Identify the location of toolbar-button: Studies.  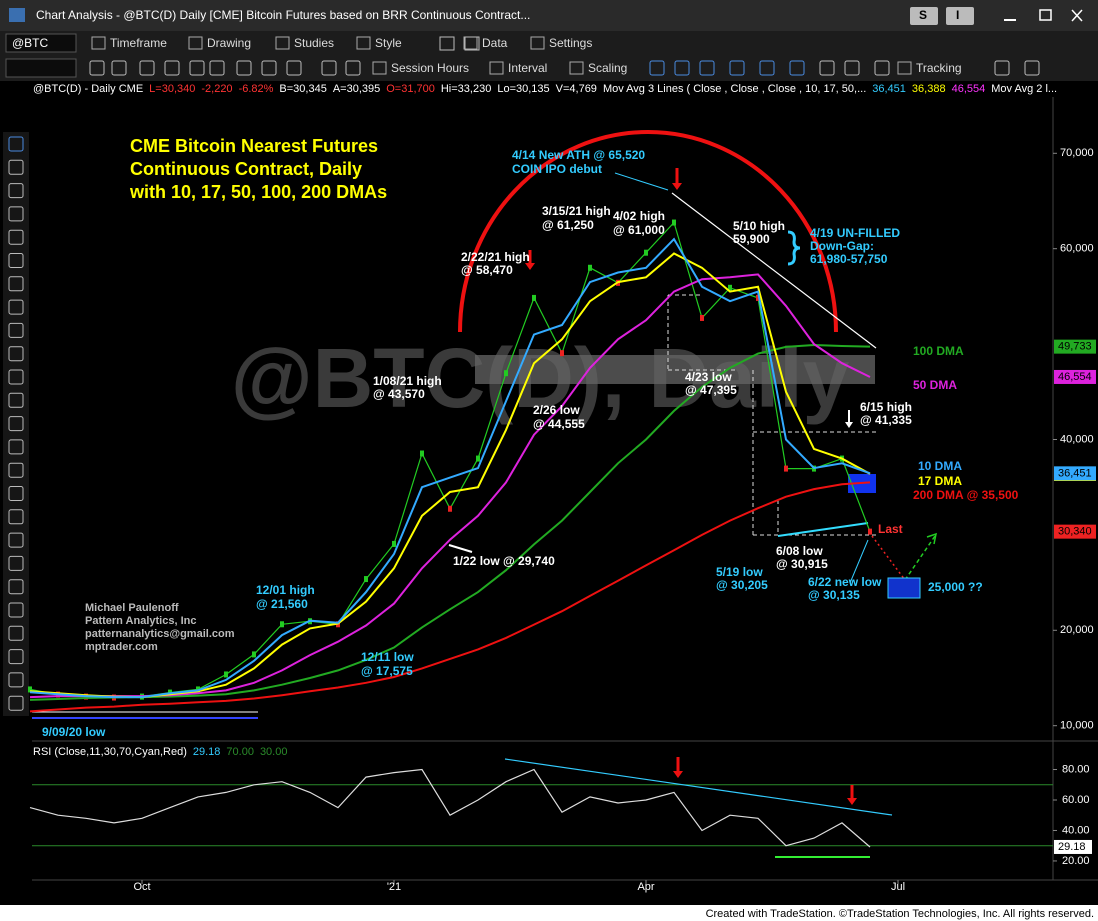
(304, 43).